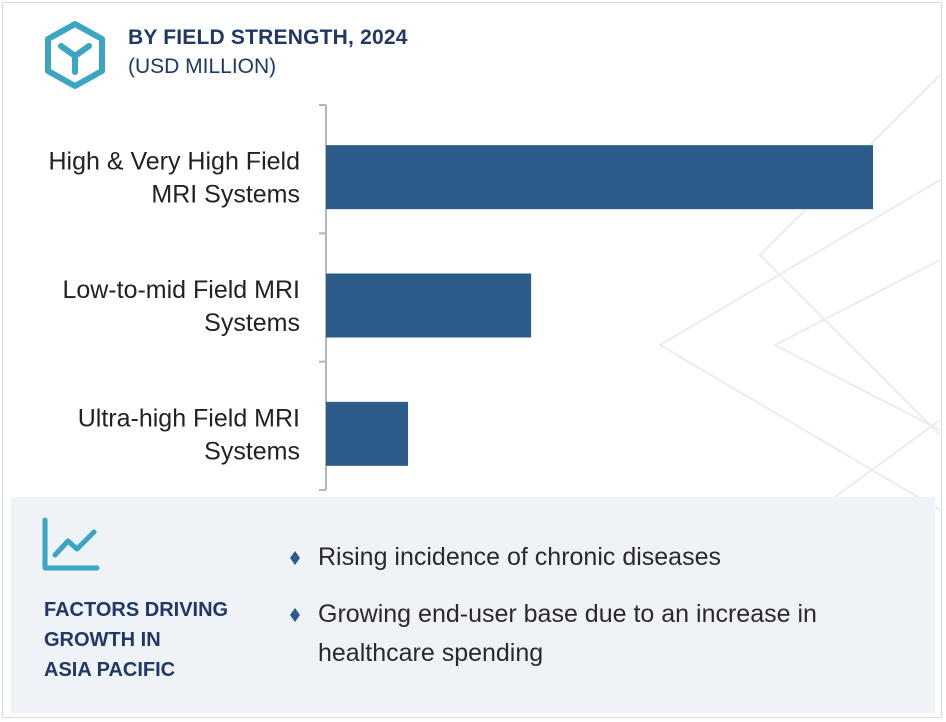  Describe the element at coordinates (268, 37) in the screenshot. I see `chart-title: BY FIELD STRENGTH, 2024` at that location.